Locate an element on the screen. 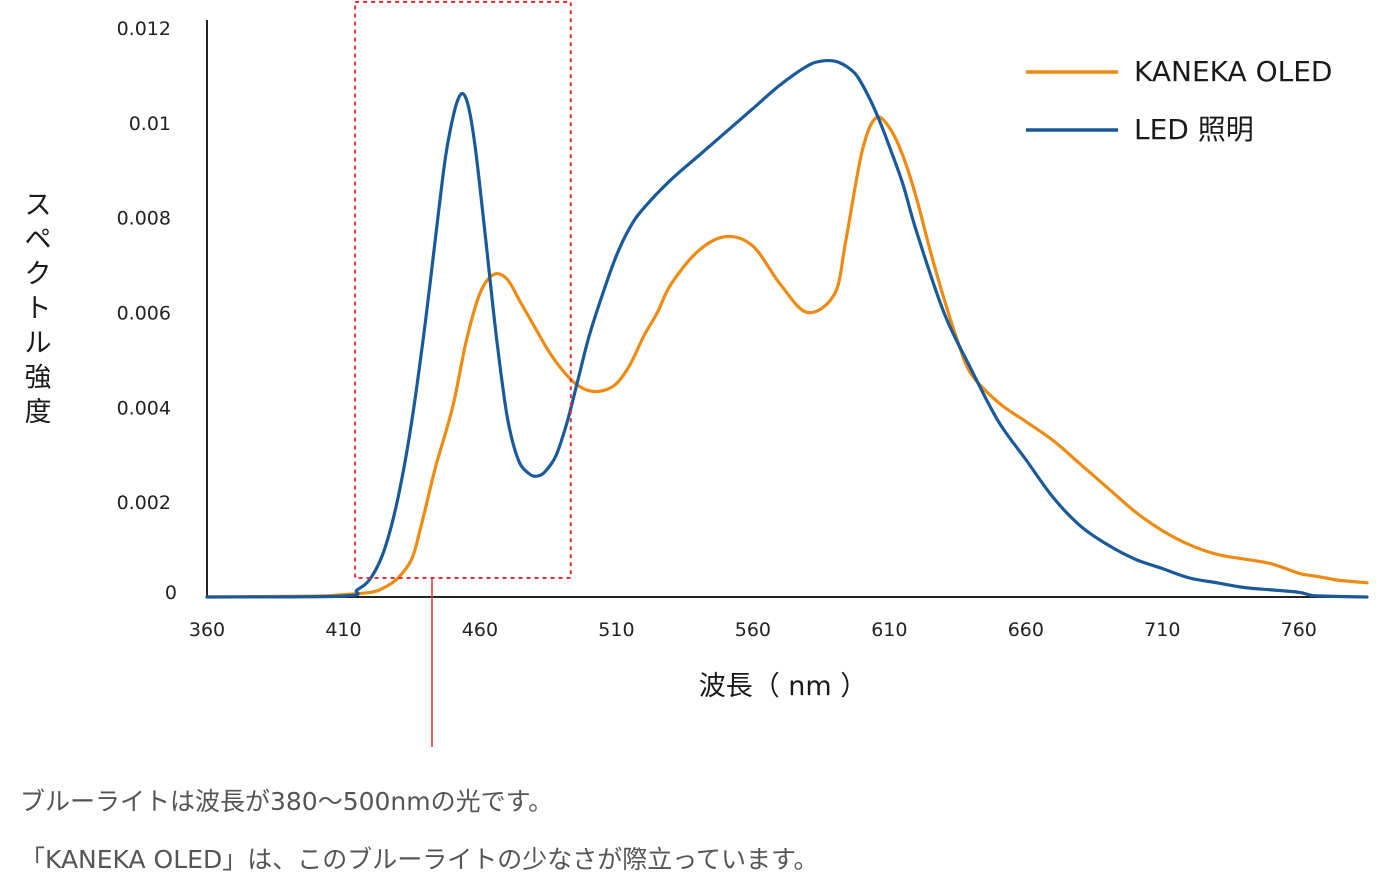 The width and height of the screenshot is (1399, 888). legend: KANEKA OLED LED 照明 is located at coordinates (1179, 100).